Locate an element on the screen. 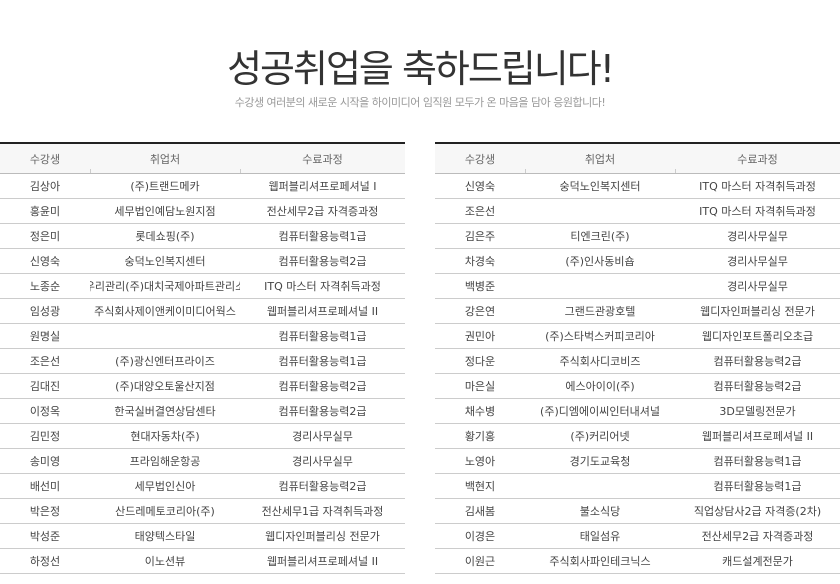 The height and width of the screenshot is (584, 840). table-row: 노종순 우리관리(주)대치국제아파트관리소 ITQ 마스터 자격취득과정 is located at coordinates (202, 286).